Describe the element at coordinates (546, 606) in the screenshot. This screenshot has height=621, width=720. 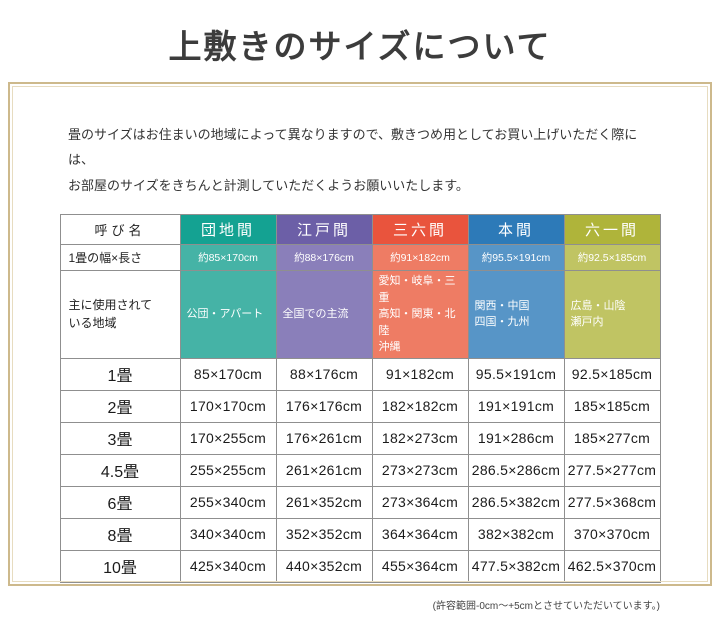
I see `tolerance-note: (許容範囲-0cm～+5cmとさせていただいています。)` at that location.